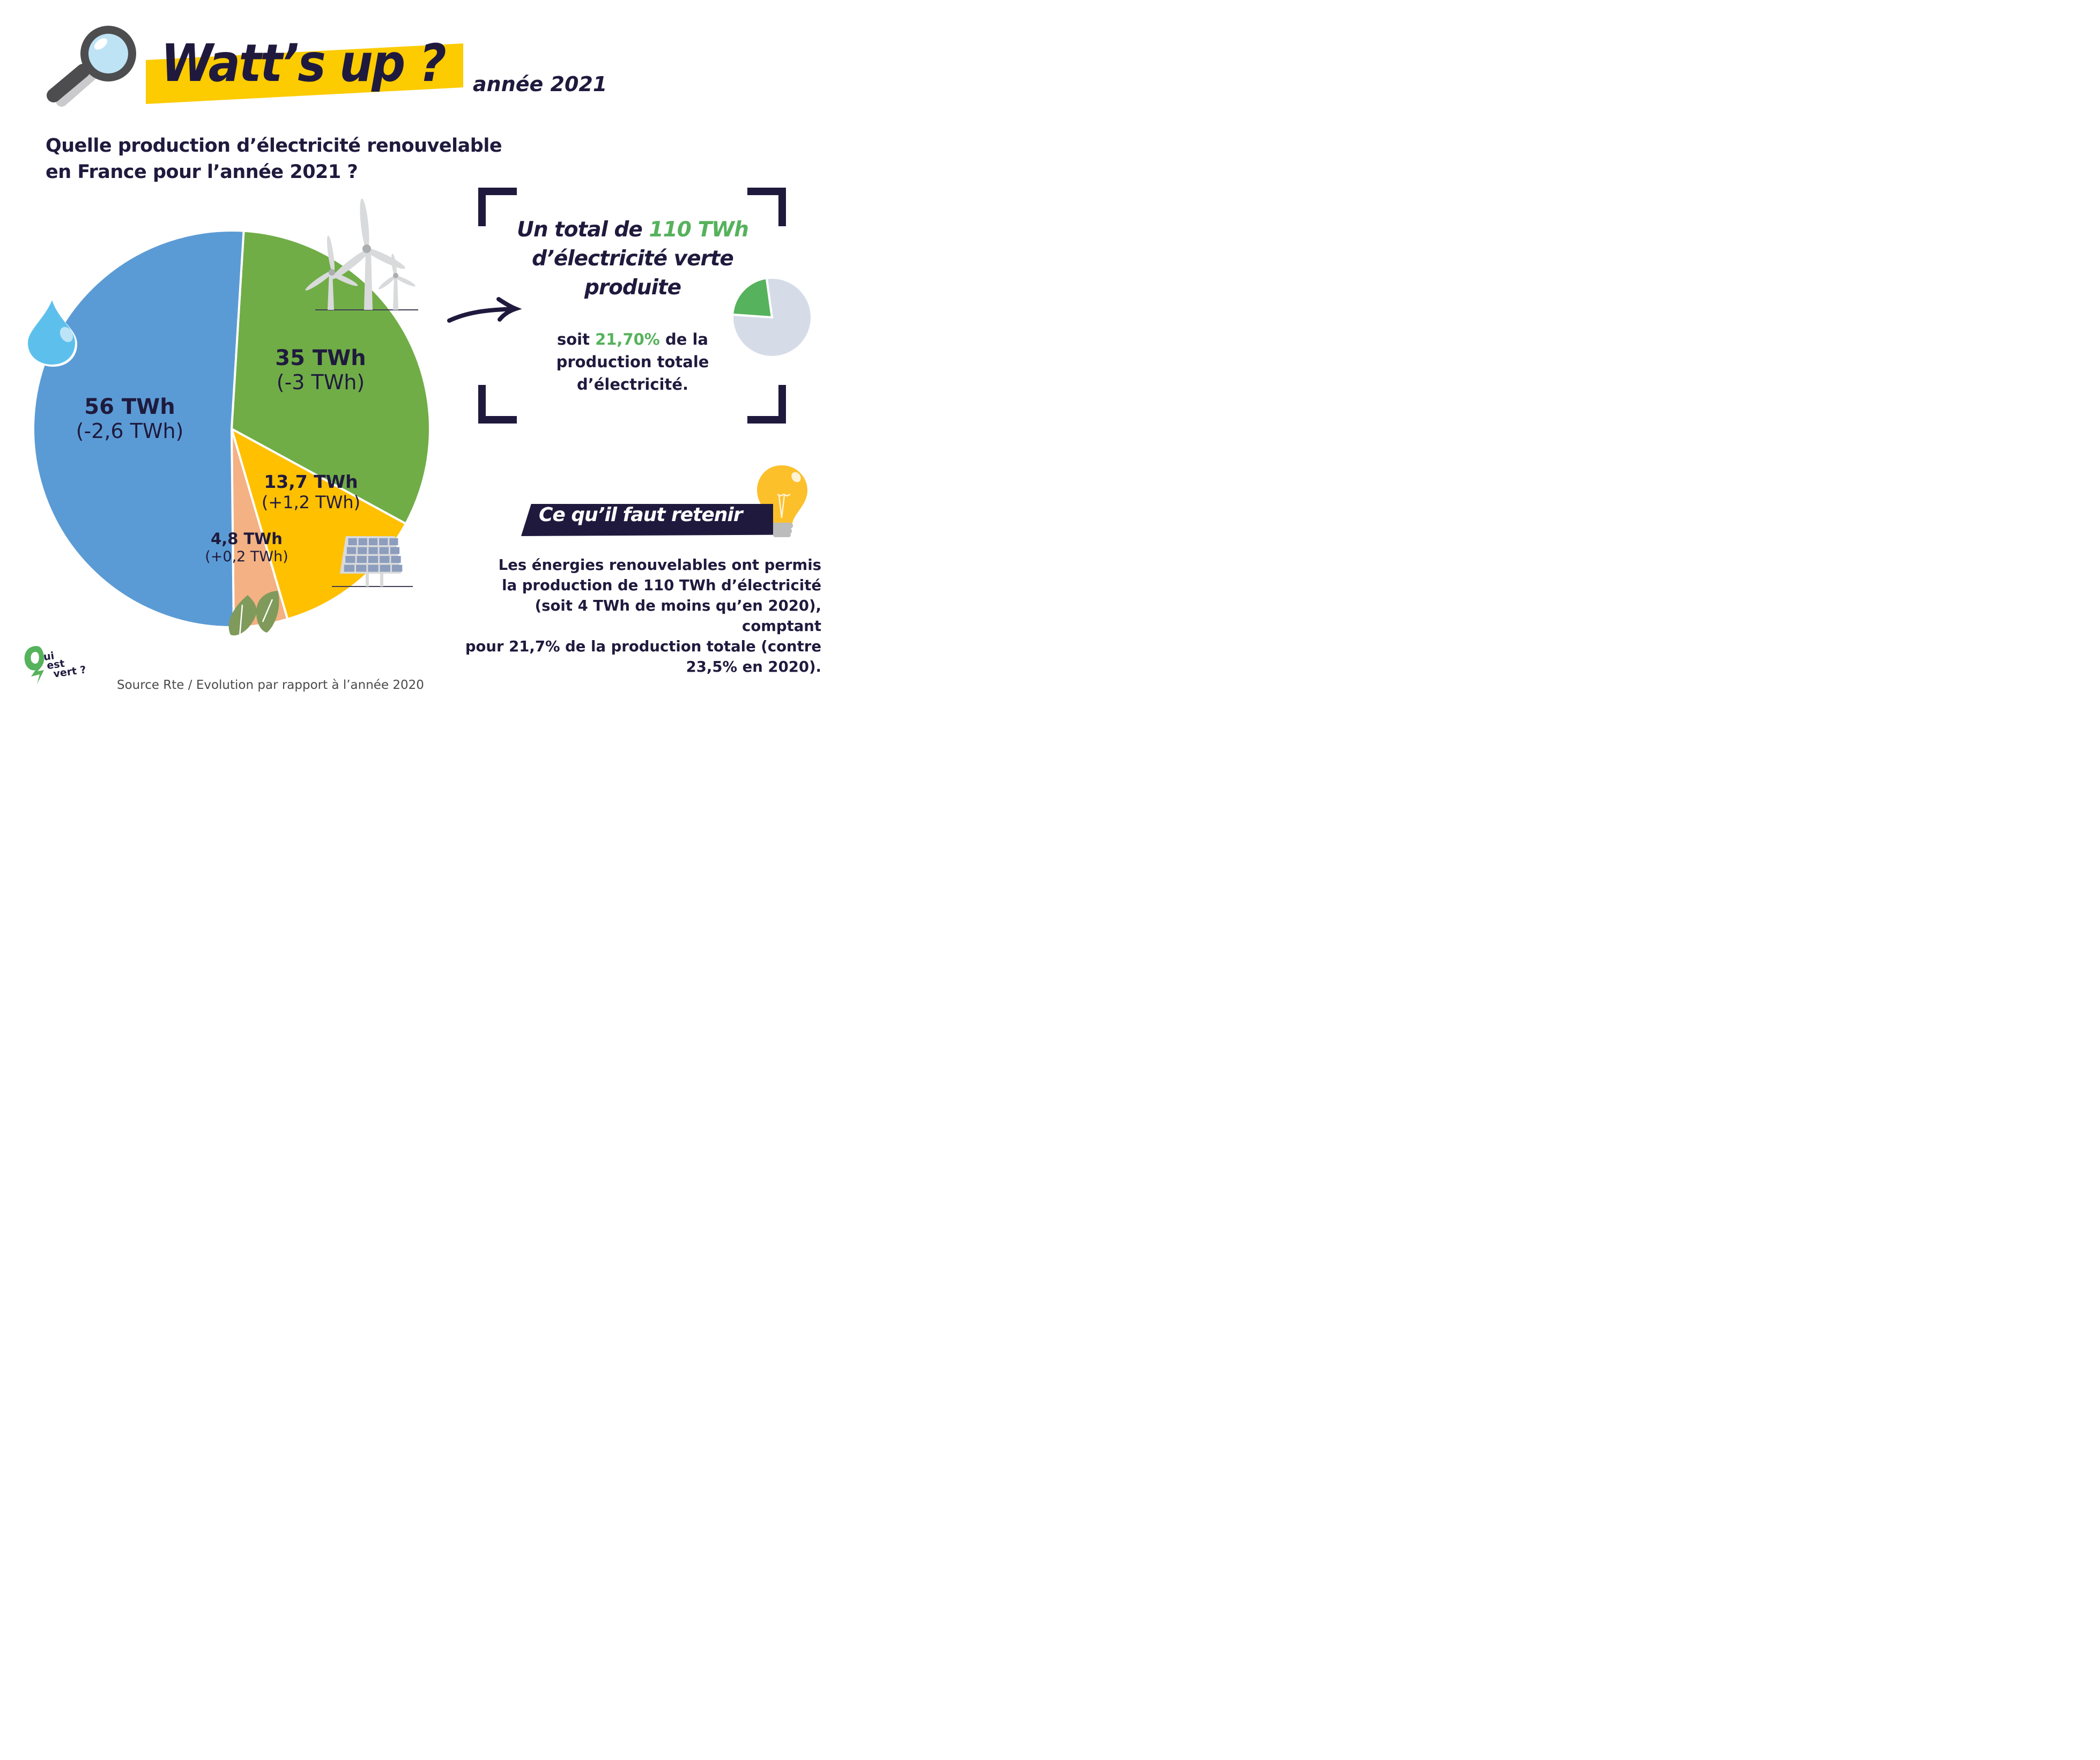 Image resolution: width=2100 pixels, height=1760 pixels. I want to click on retenir-line: 23,5% en 2020)., so click(753, 666).